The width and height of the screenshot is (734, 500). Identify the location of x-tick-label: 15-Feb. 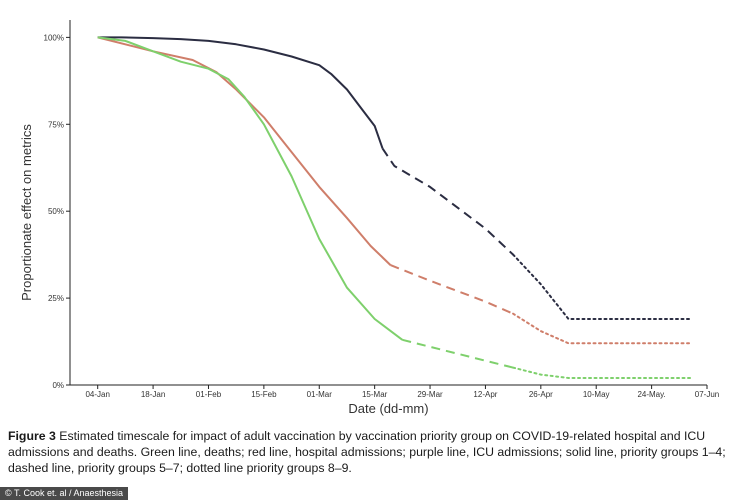
(264, 394).